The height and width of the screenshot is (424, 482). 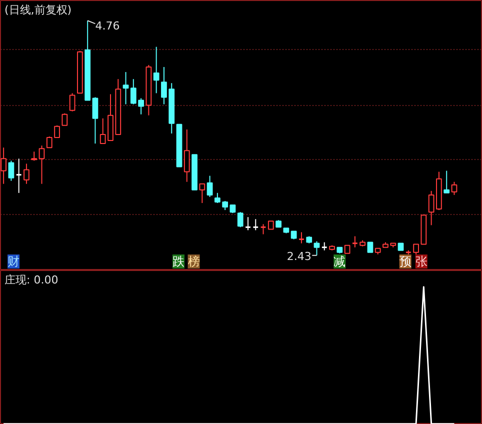 I want to click on annotation: 预, so click(x=405, y=261).